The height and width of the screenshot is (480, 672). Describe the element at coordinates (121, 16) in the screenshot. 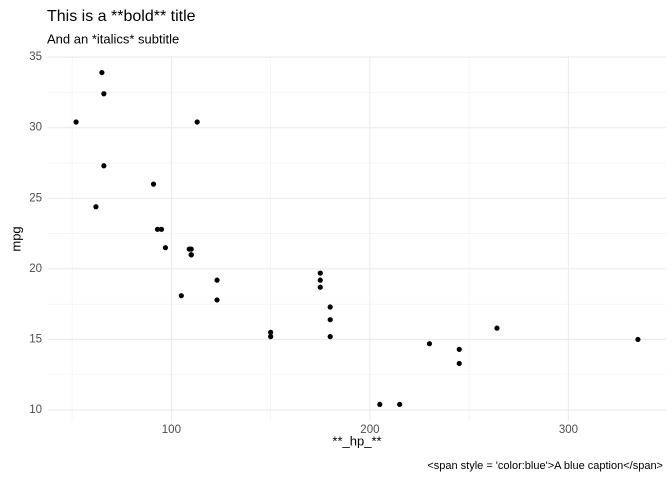

I see `chart-title: This is a **bold** title` at that location.